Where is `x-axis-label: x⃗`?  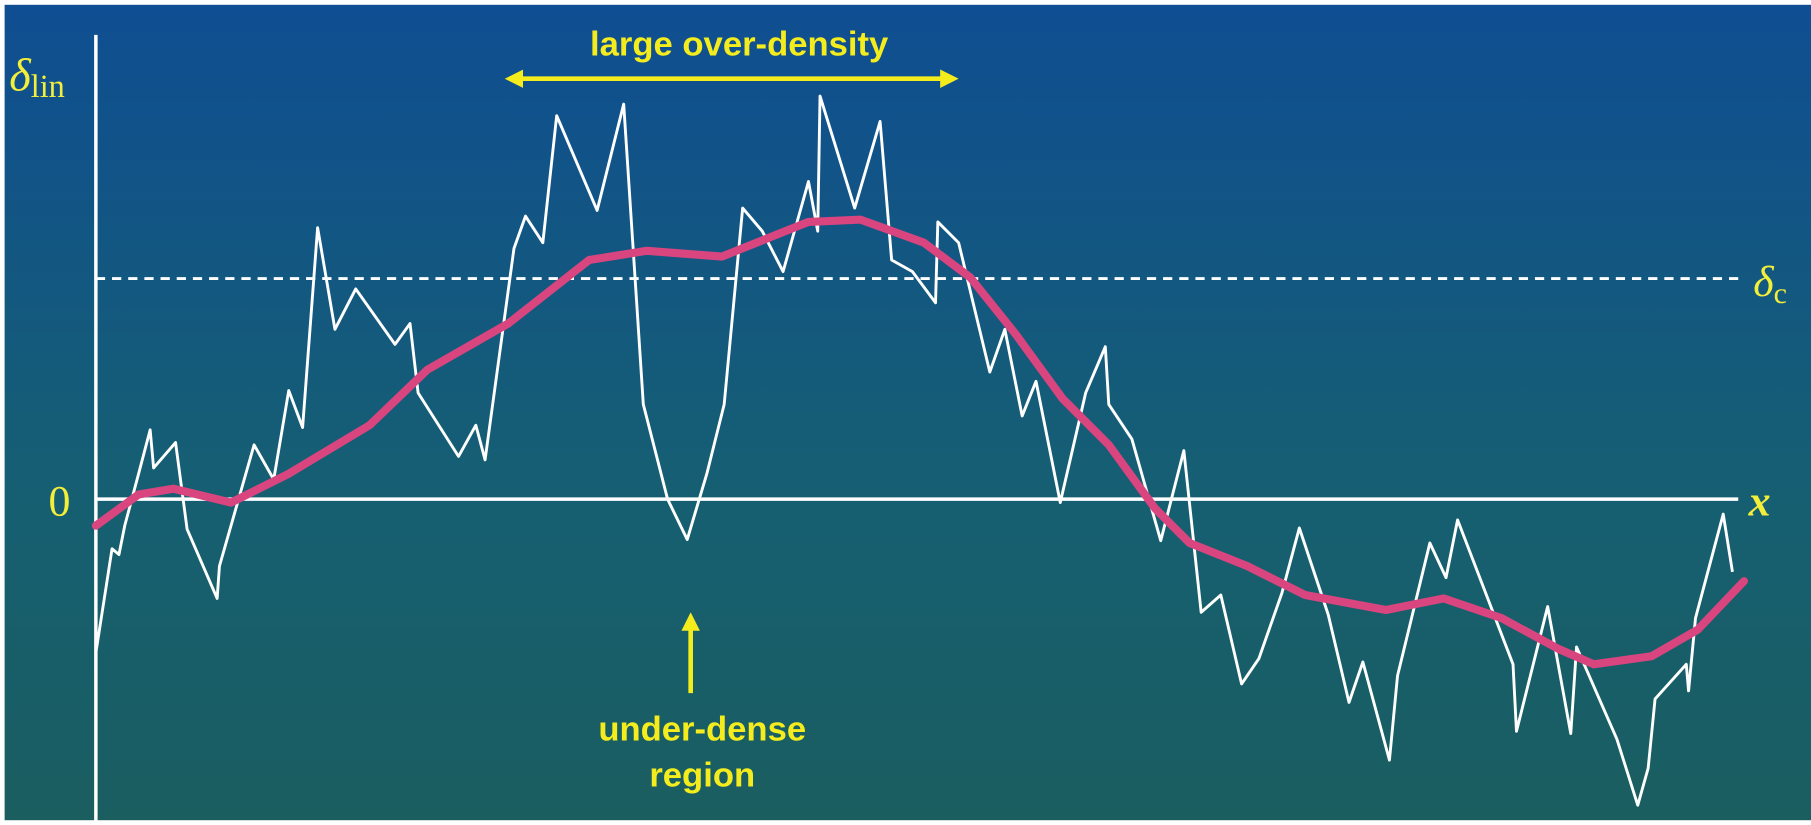
x-axis-label: x⃗ is located at coordinates (1776, 501).